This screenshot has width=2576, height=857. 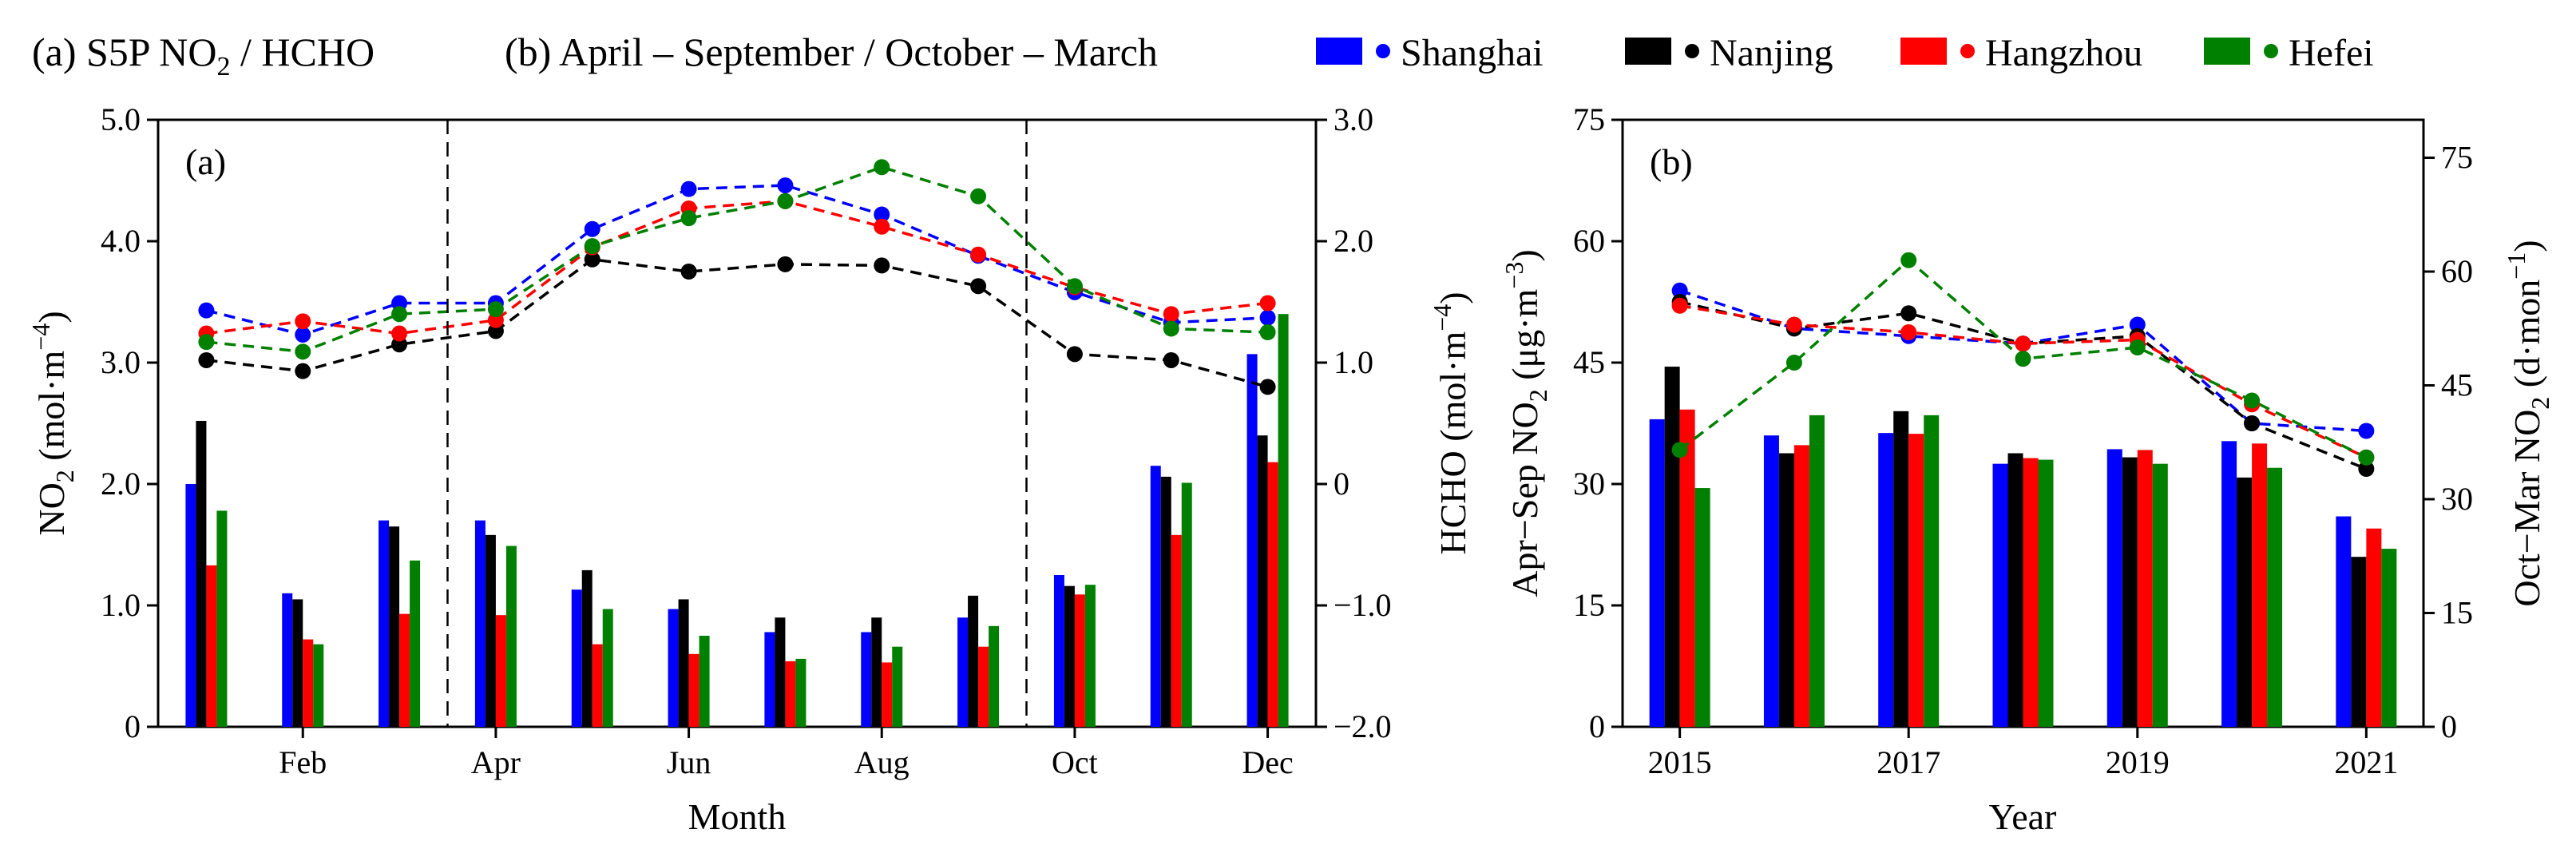 What do you see at coordinates (882, 762) in the screenshot?
I see `panel-a-xtick-label: Aug` at bounding box center [882, 762].